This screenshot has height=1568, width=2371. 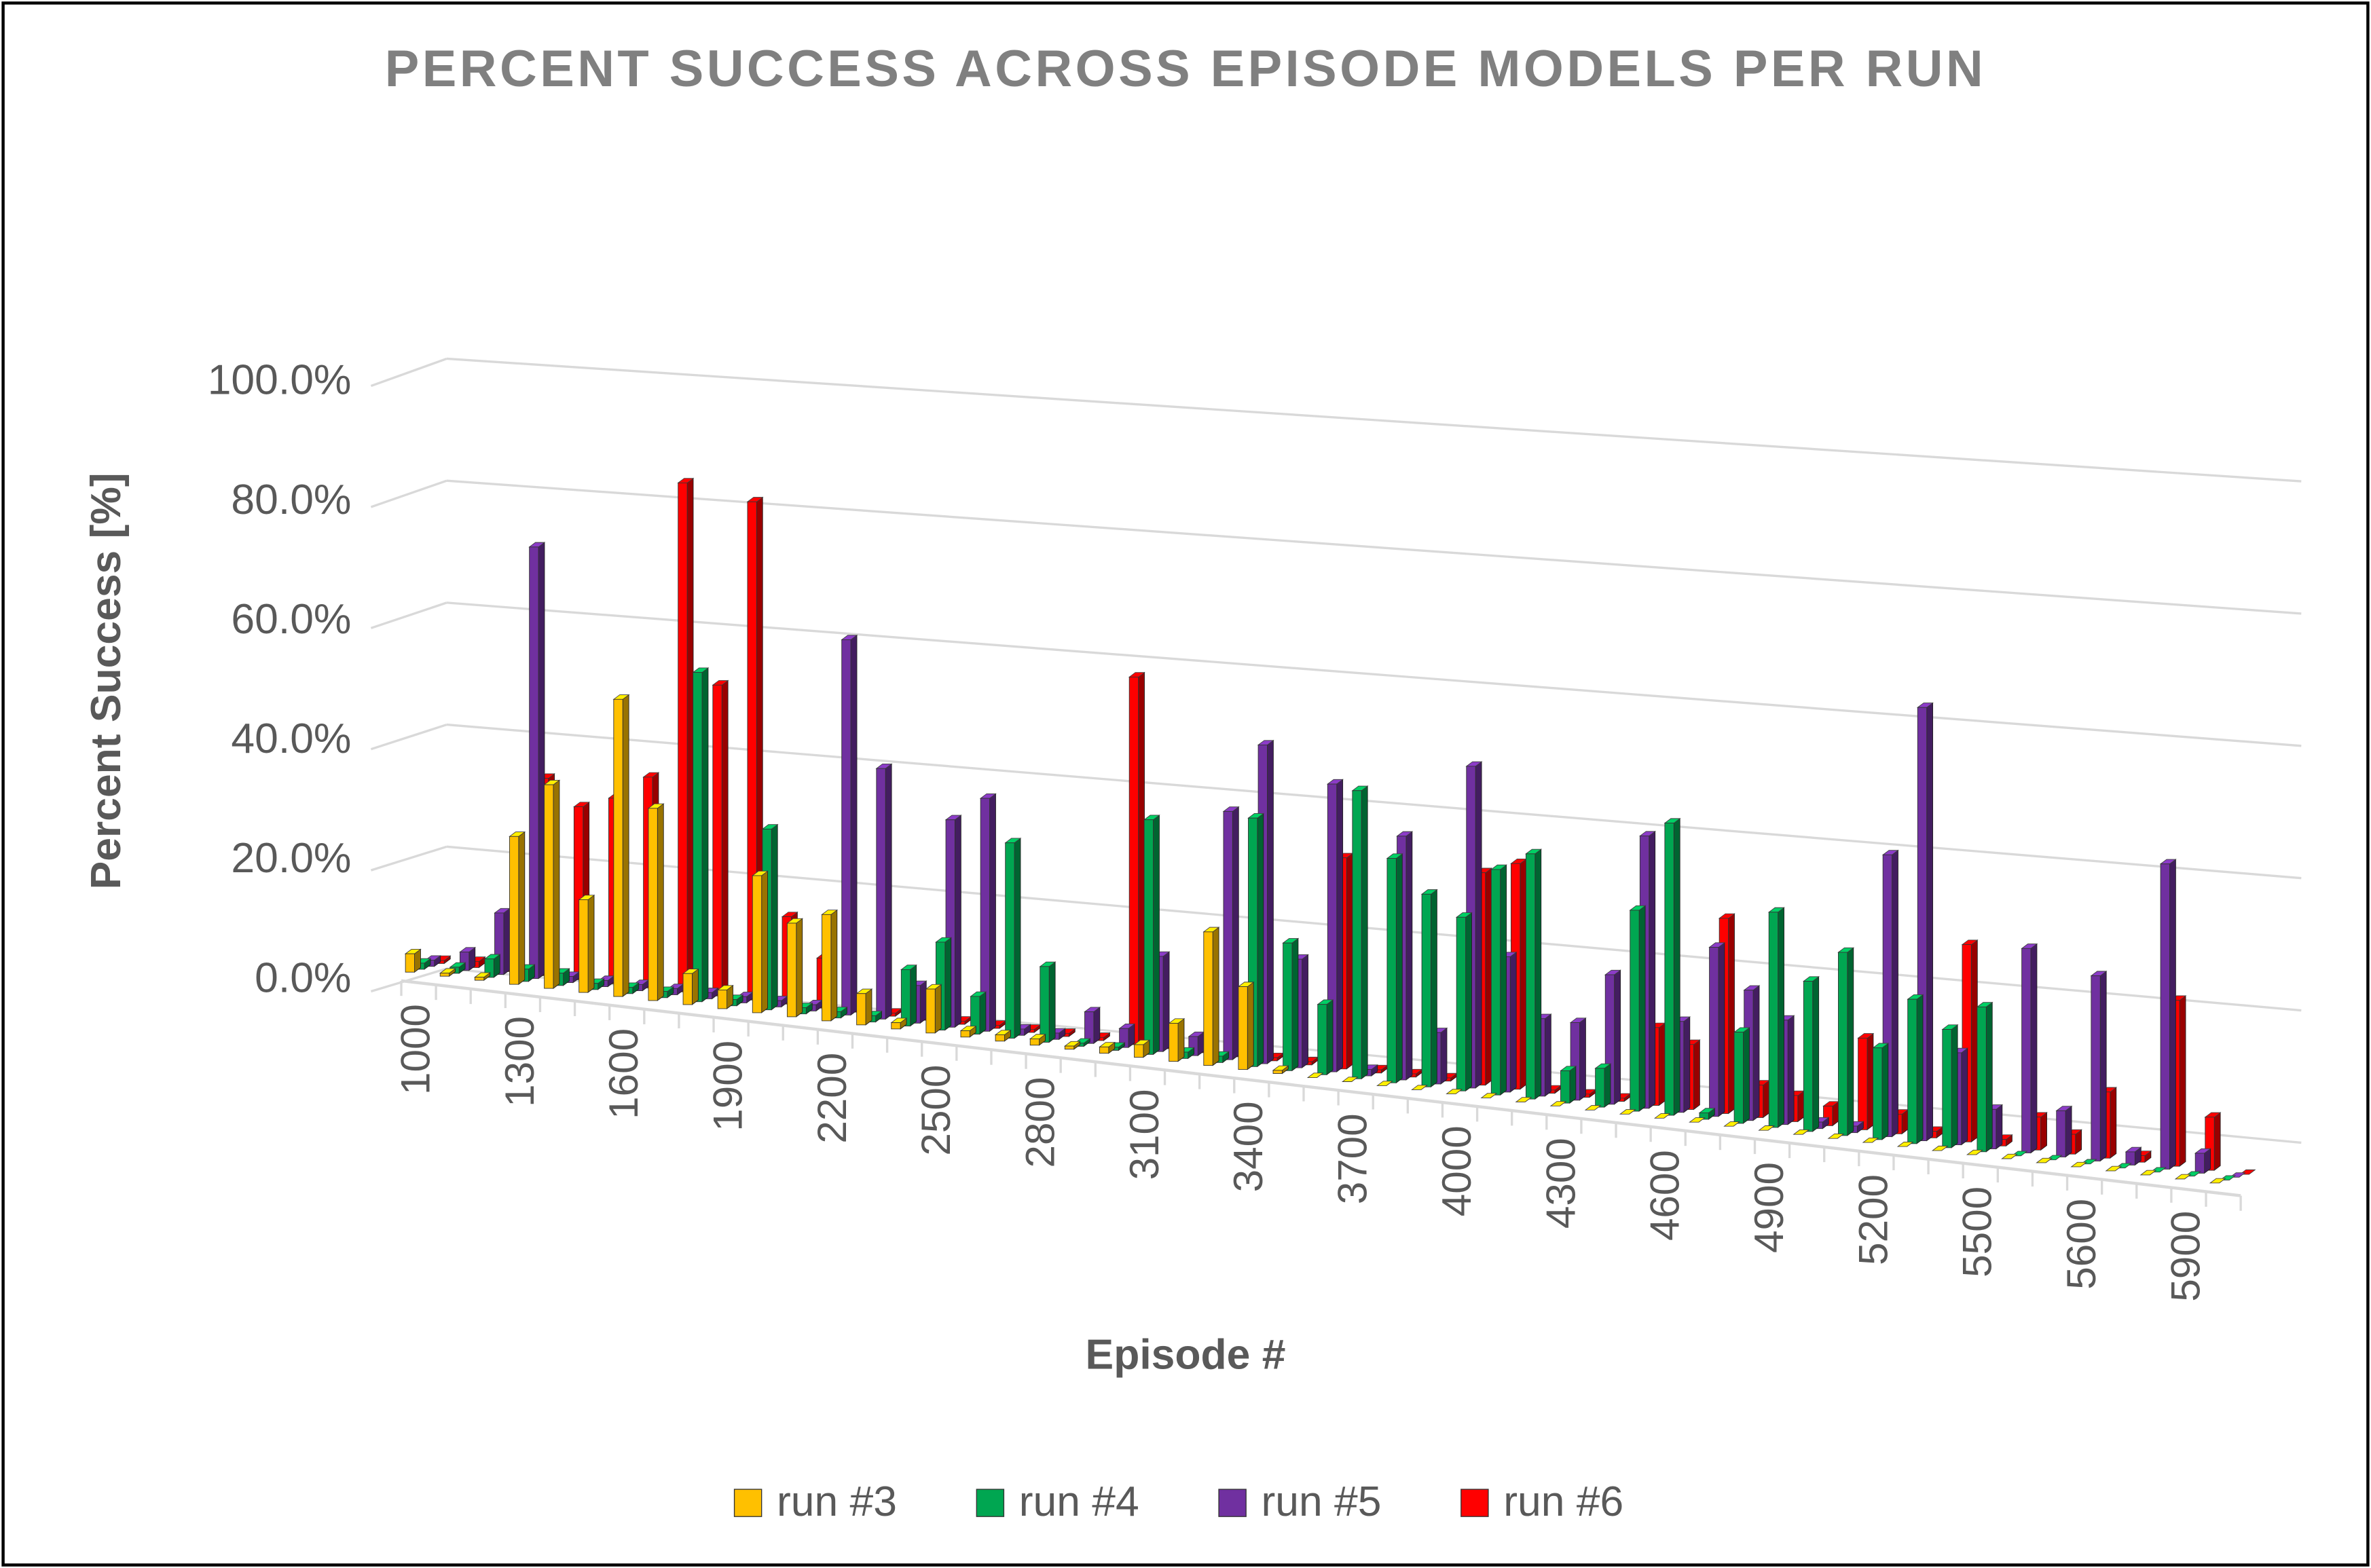 What do you see at coordinates (520, 1062) in the screenshot?
I see `x-tick-label: 1300` at bounding box center [520, 1062].